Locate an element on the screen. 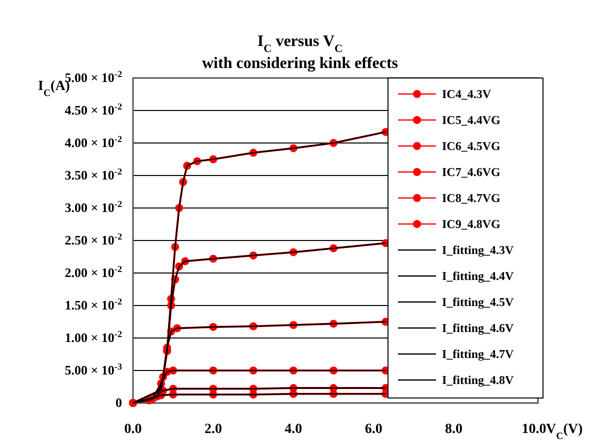  y-tick-label: 3.00 × 10$^{-2}$ is located at coordinates (93, 207).